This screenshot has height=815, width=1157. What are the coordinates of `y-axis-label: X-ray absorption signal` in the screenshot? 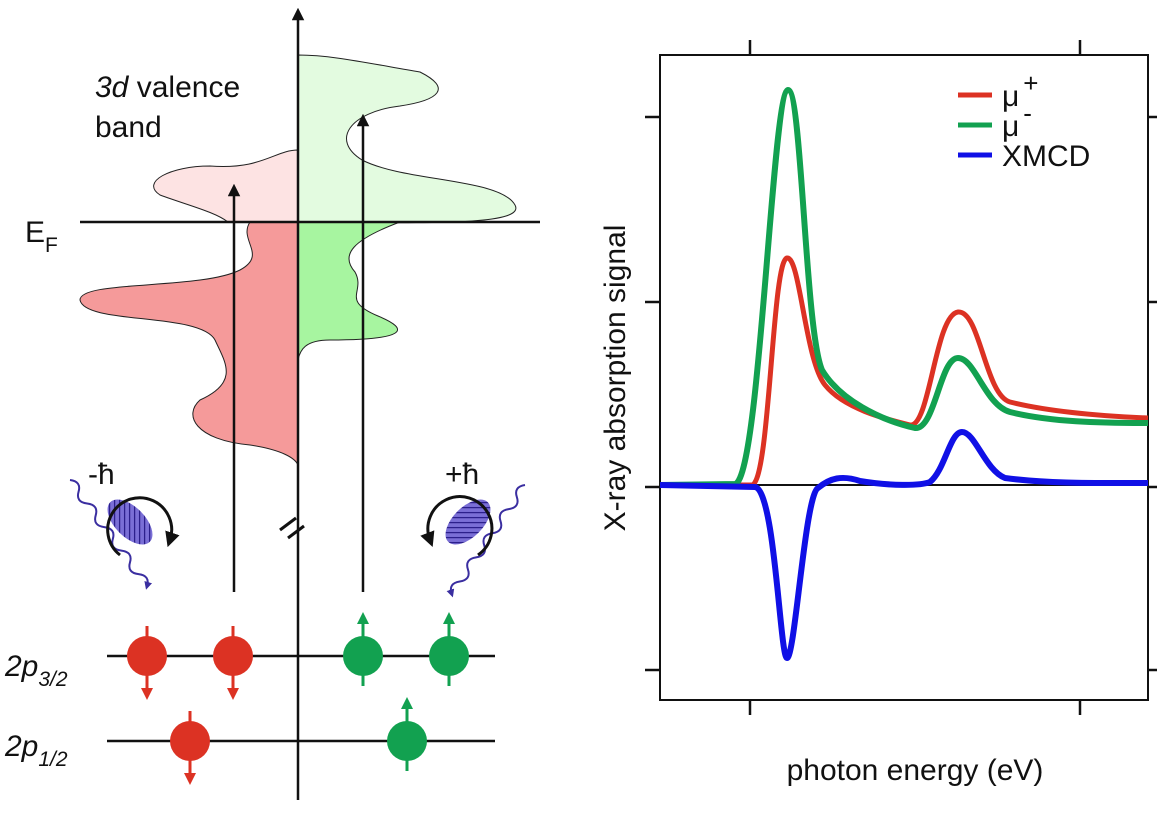 It's located at (615, 378).